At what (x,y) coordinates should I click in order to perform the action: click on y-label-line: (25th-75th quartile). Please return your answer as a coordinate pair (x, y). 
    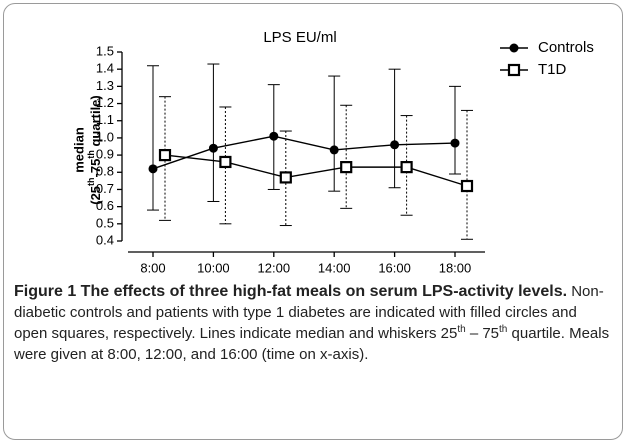
    Looking at the image, I should click on (94, 150).